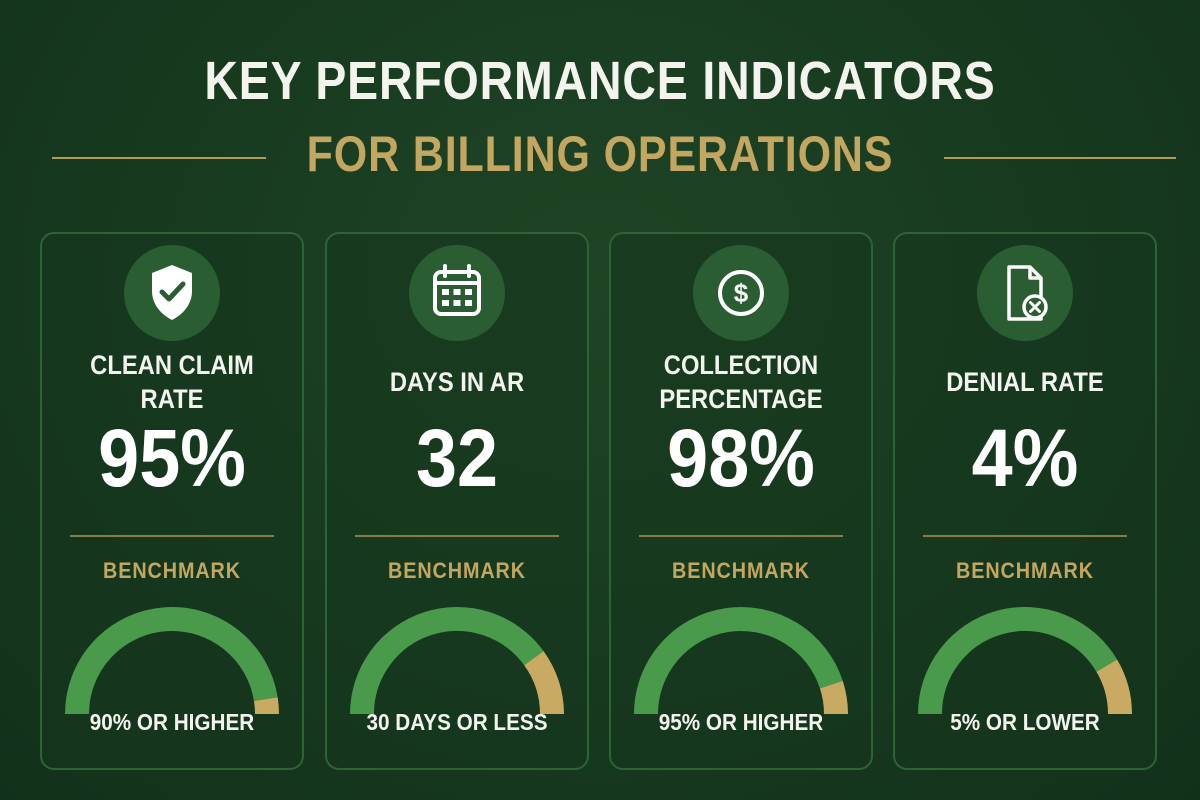 Image resolution: width=1200 pixels, height=800 pixels. Describe the element at coordinates (741, 382) in the screenshot. I see `kpi-label: COLLECTION PERCENTAGE` at that location.